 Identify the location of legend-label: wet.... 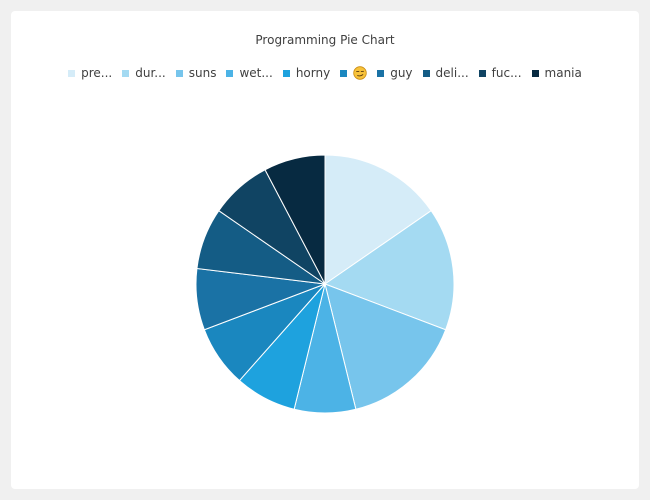
(256, 73).